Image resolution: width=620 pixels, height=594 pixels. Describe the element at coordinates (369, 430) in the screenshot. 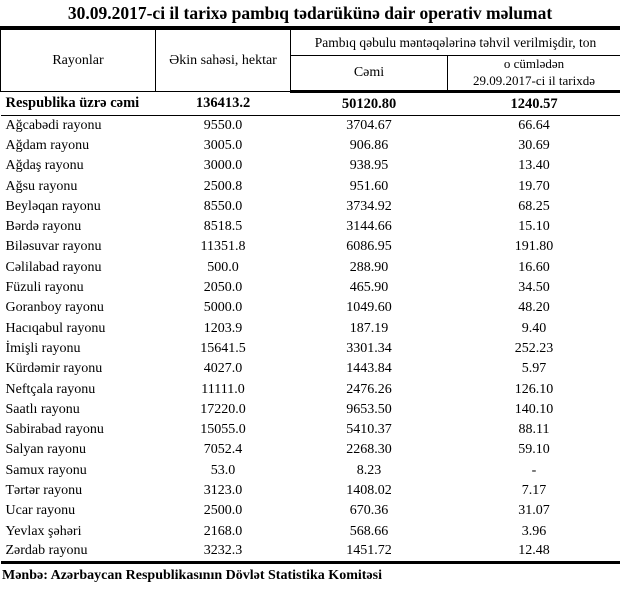

I see `cell-total: 5410.37` at that location.